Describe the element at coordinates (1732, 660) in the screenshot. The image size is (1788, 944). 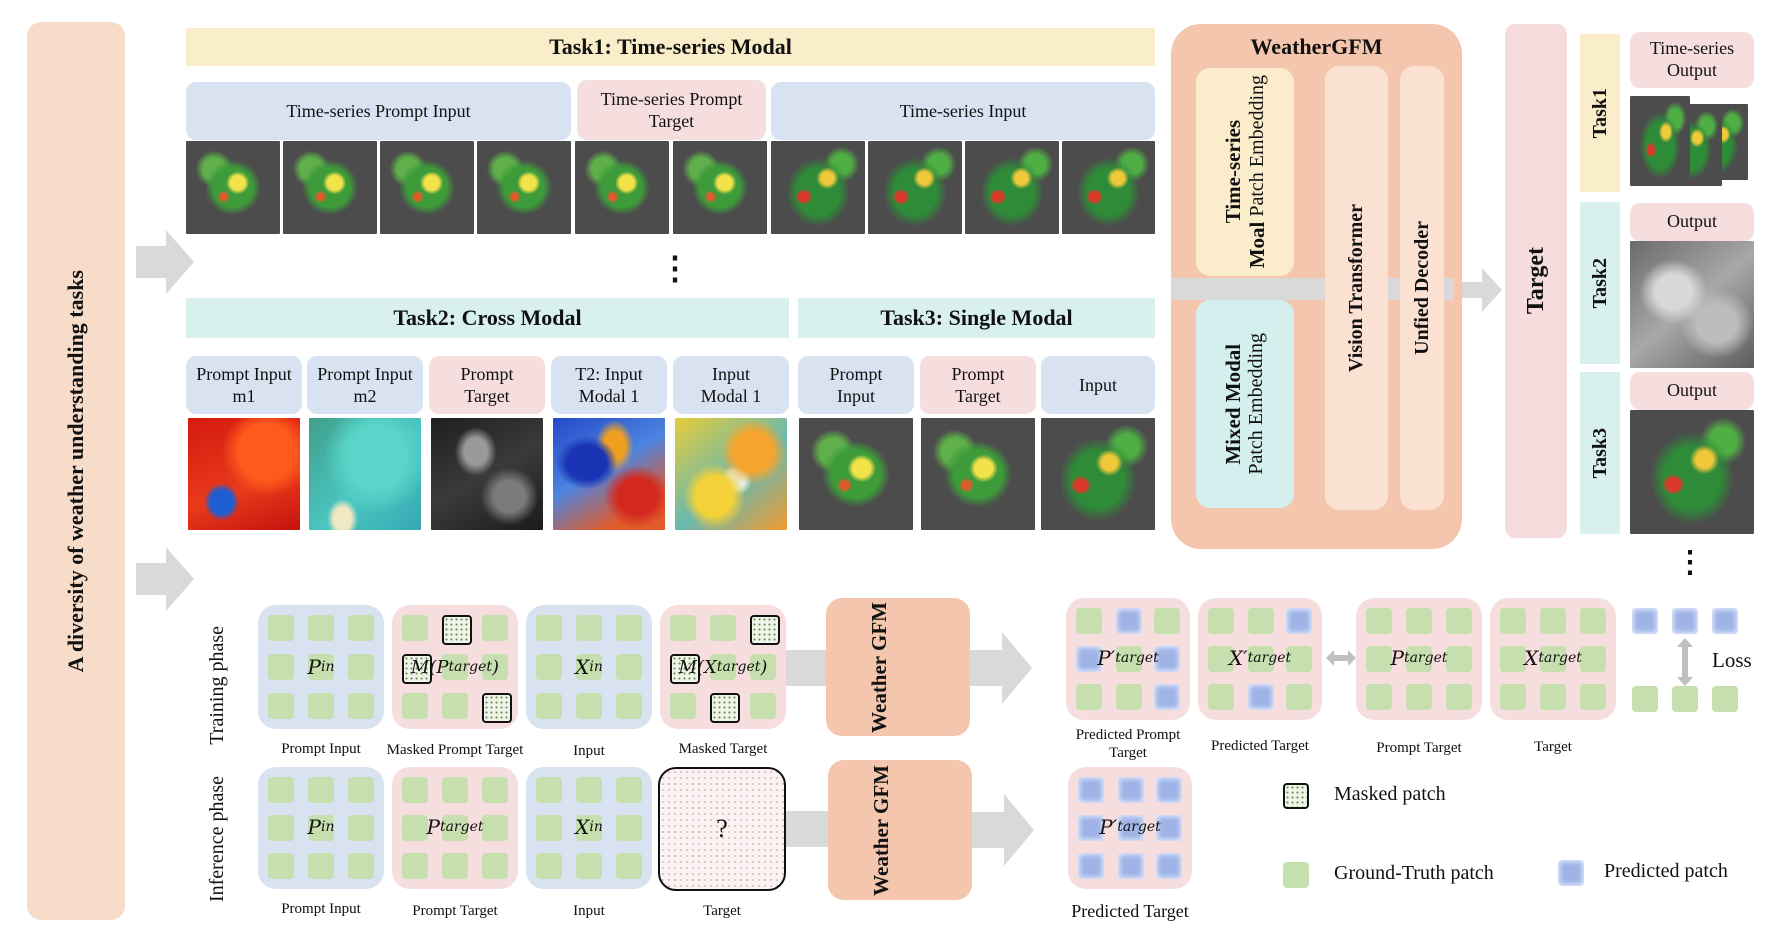
I see `loss-label-text: Loss` at that location.